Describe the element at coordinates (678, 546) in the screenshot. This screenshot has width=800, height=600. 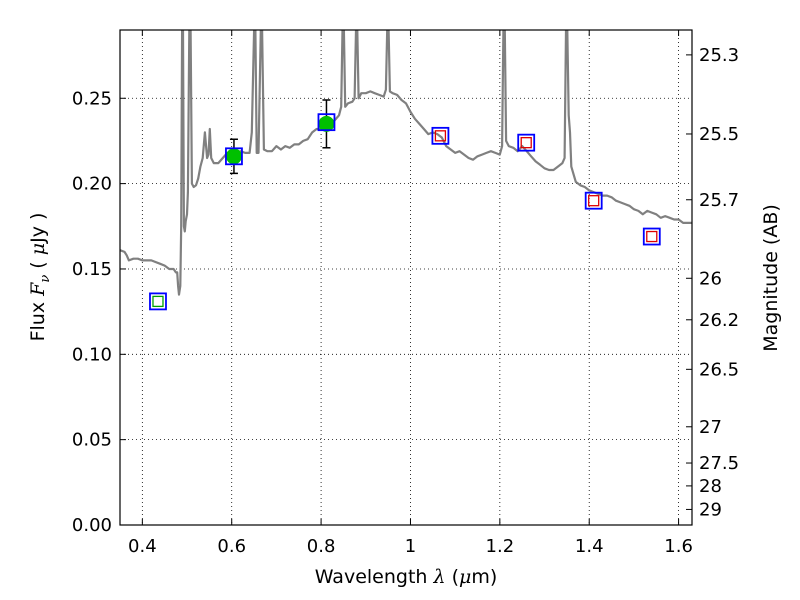
I see `x-tick-label: 1.6` at that location.